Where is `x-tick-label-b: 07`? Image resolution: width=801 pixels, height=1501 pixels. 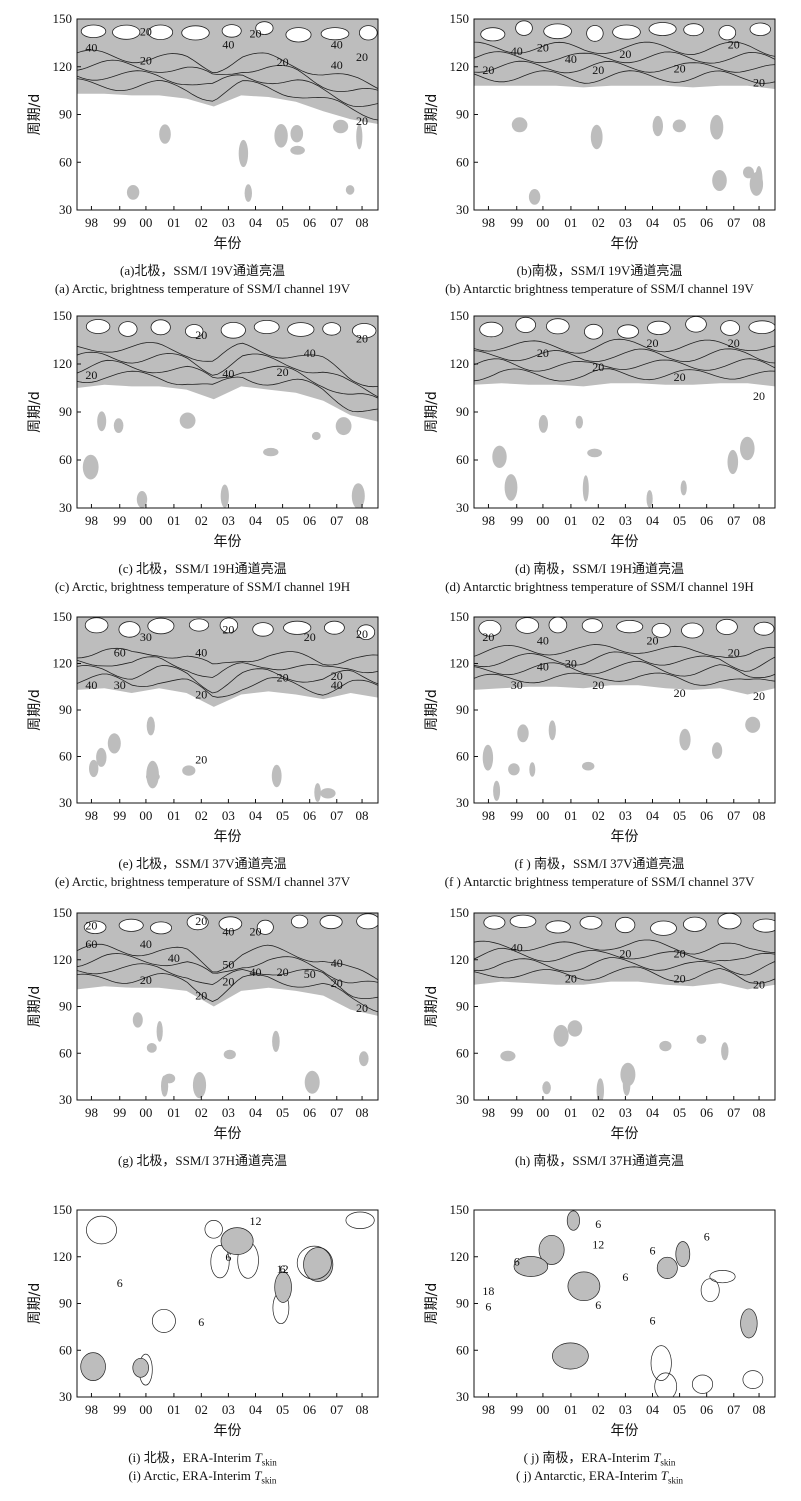 x-tick-label-b: 07 is located at coordinates (734, 222).